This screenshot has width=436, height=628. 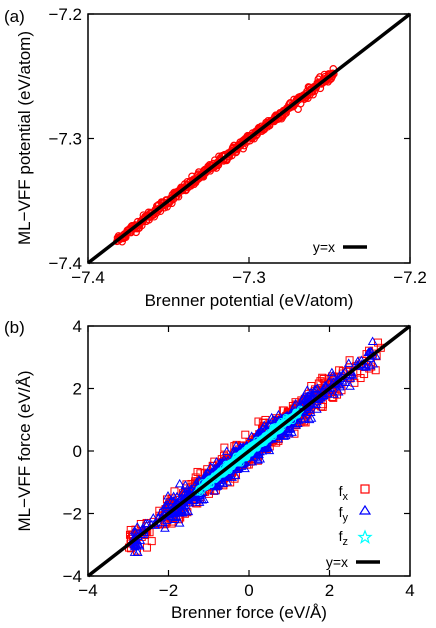 What do you see at coordinates (344, 493) in the screenshot?
I see `panel-b-legend-fx-label: fx` at bounding box center [344, 493].